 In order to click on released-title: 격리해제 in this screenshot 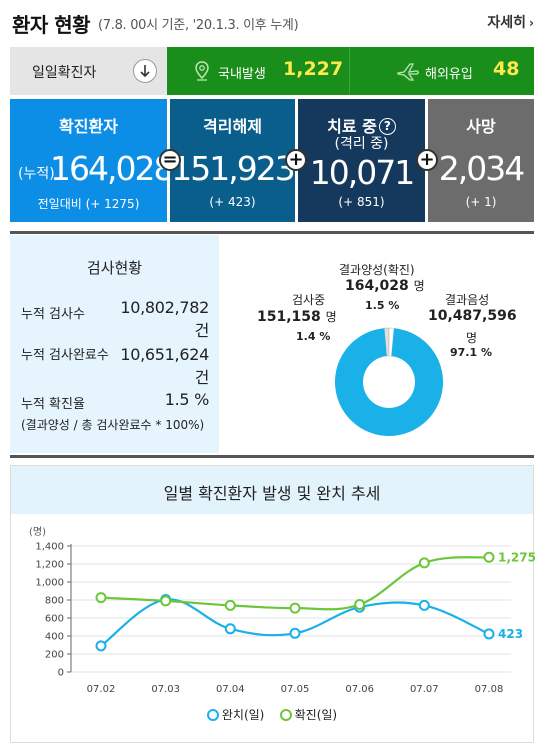, I will do `click(232, 126)`.